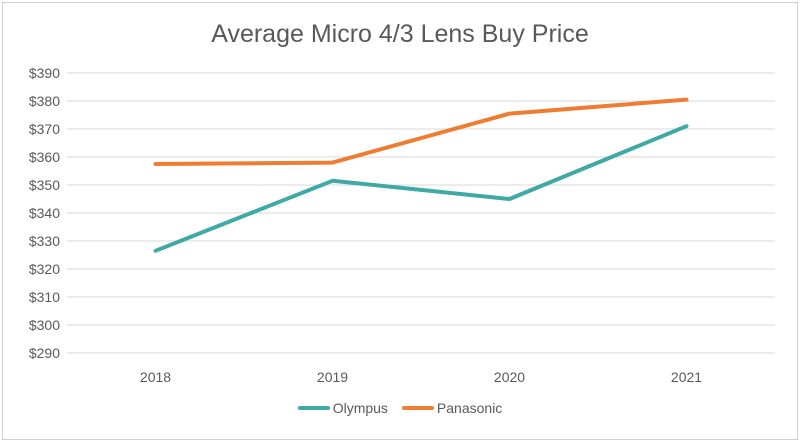 Image resolution: width=800 pixels, height=445 pixels. I want to click on legend-swatch-panasonic, so click(417, 408).